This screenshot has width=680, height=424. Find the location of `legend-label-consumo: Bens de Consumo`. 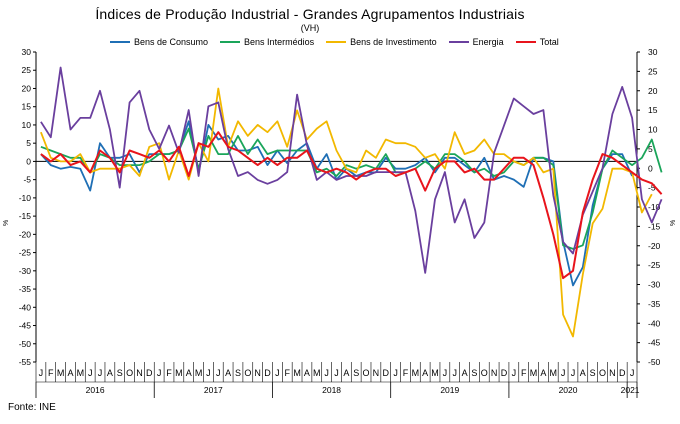

legend-label-consumo: Bens de Consumo is located at coordinates (171, 42).